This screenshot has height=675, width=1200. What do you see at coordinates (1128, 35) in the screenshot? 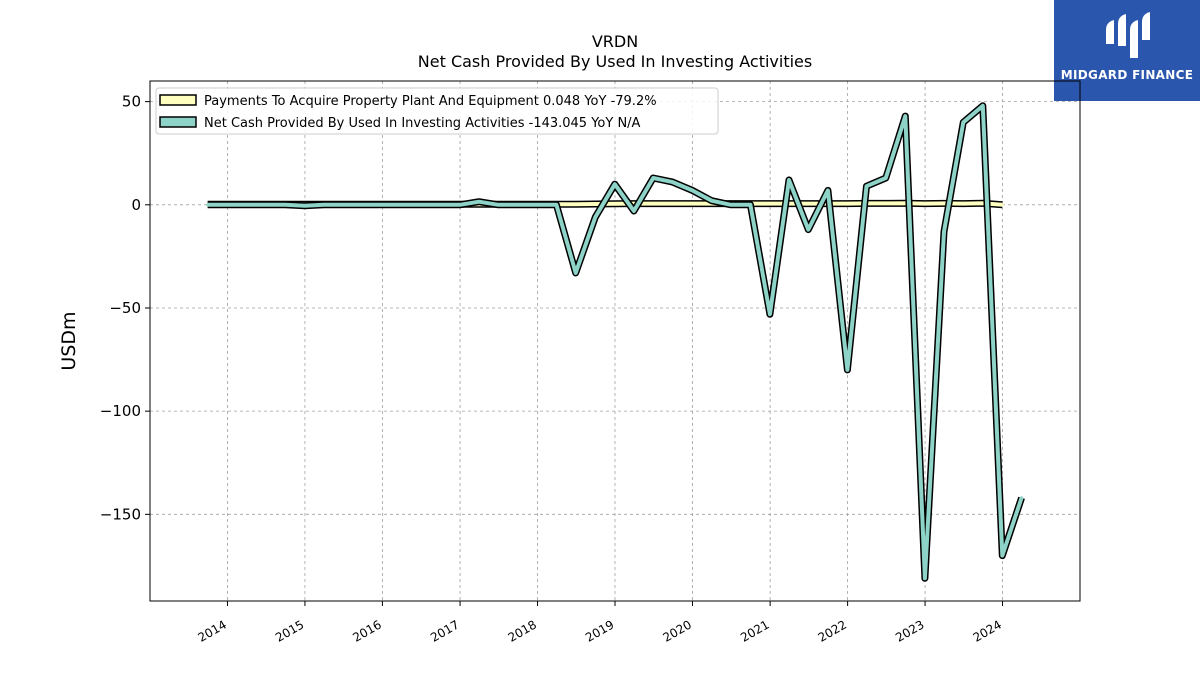
I see `midgard-logo-icon` at bounding box center [1128, 35].